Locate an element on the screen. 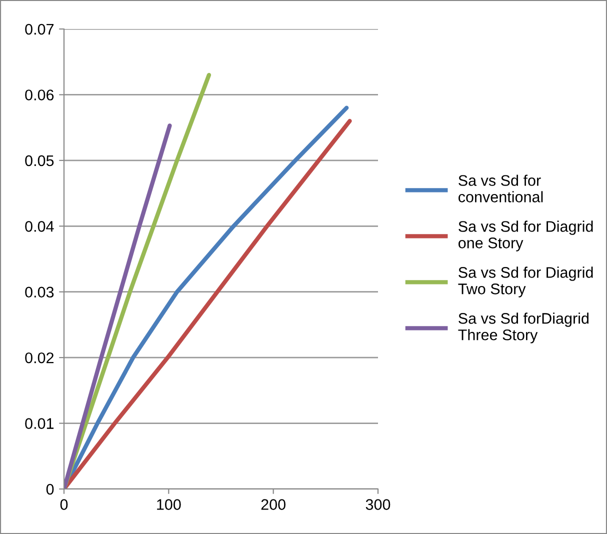  legend-label: Sa vs Sd for Diagrid Two Story is located at coordinates (525, 282).